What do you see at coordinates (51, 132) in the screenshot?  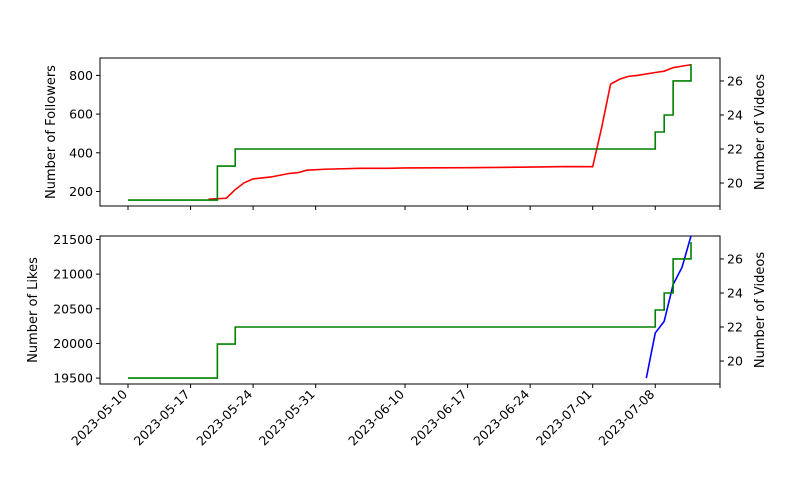 I see `followers-y-axis-label: Number of Followers` at bounding box center [51, 132].